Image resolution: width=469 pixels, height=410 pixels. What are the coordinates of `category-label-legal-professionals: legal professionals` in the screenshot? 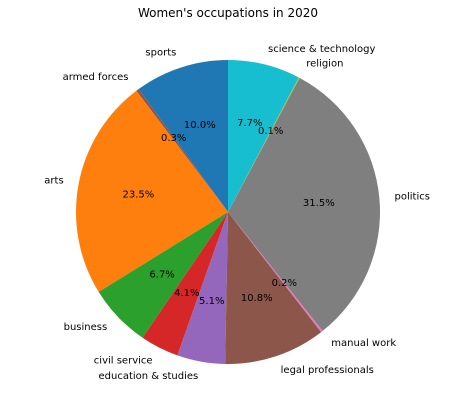 It's located at (327, 370).